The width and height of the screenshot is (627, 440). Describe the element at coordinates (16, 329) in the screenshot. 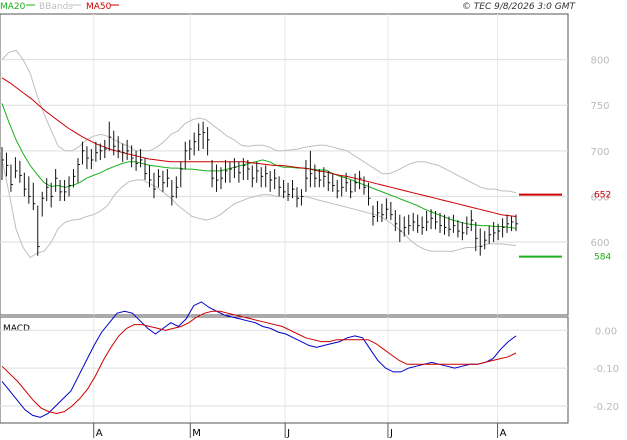

I see `macd-title: MACD` at that location.